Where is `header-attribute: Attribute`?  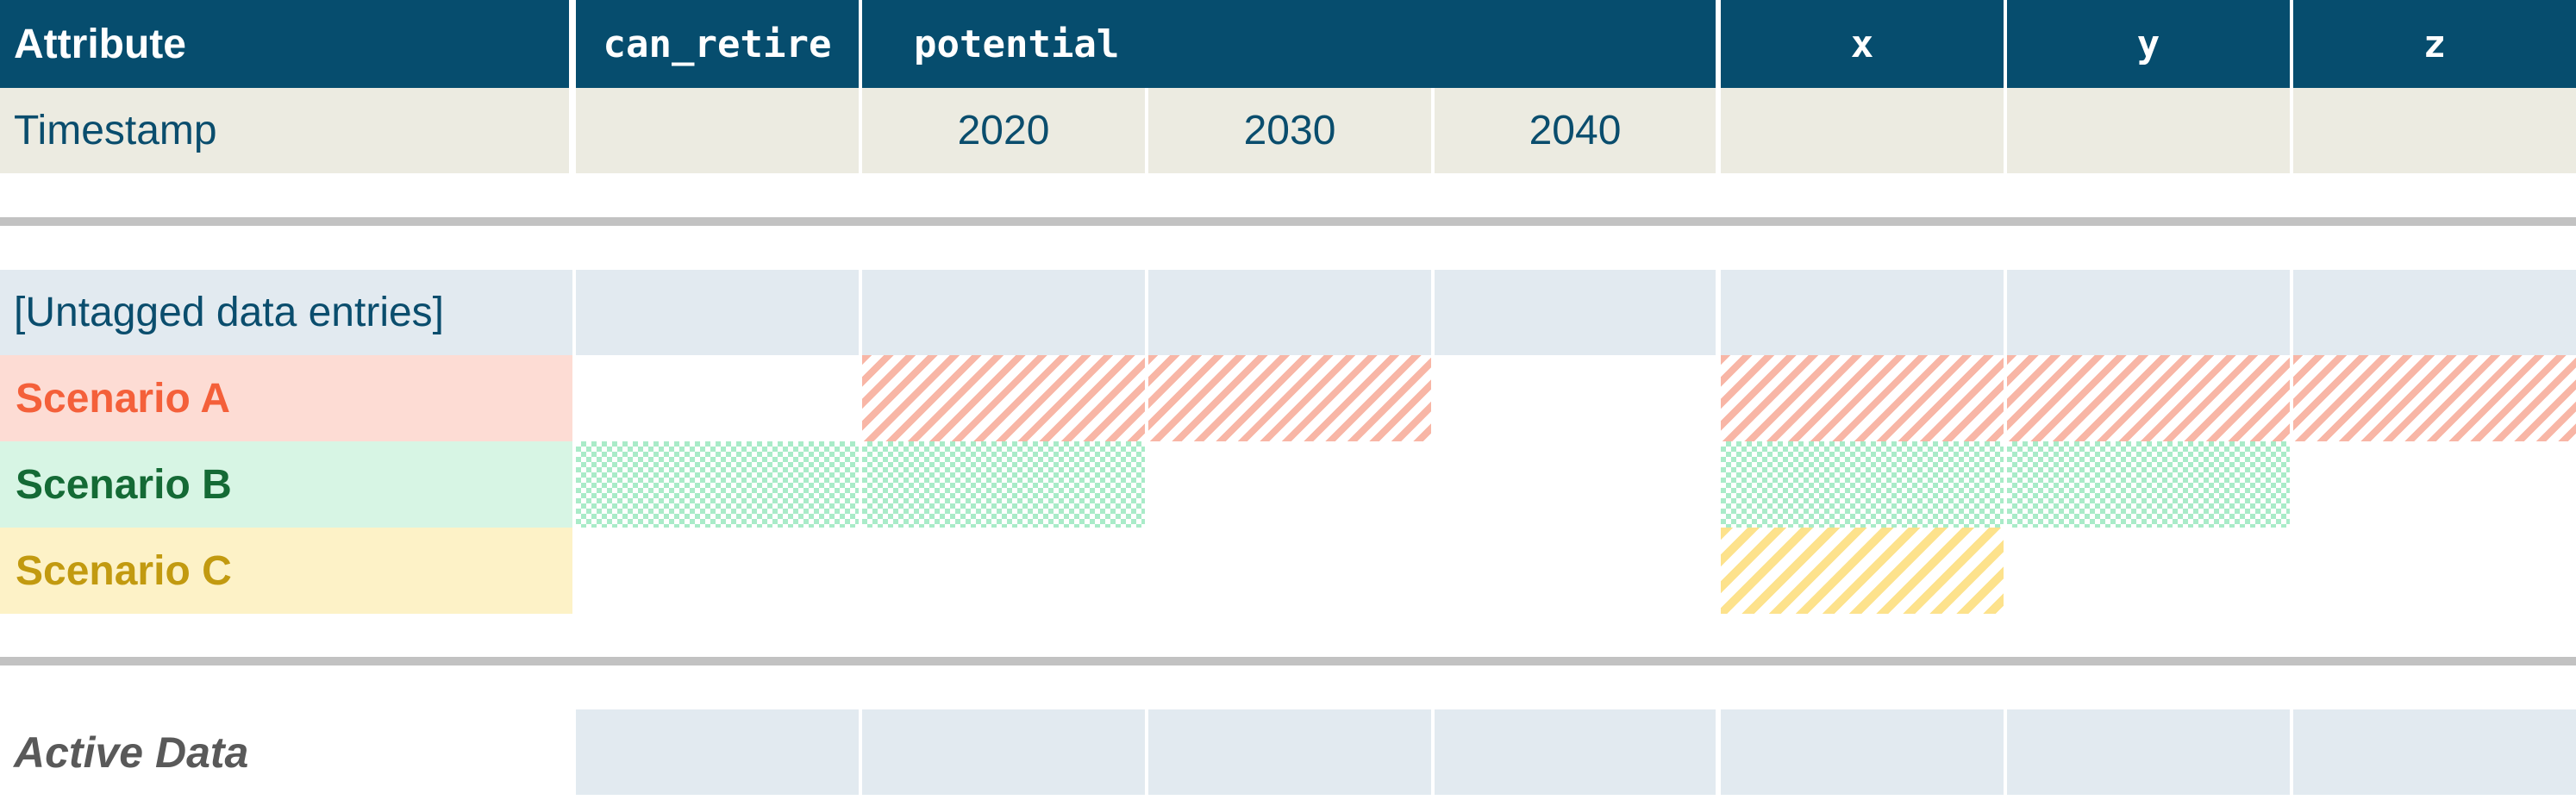
header-attribute: Attribute is located at coordinates (284, 44).